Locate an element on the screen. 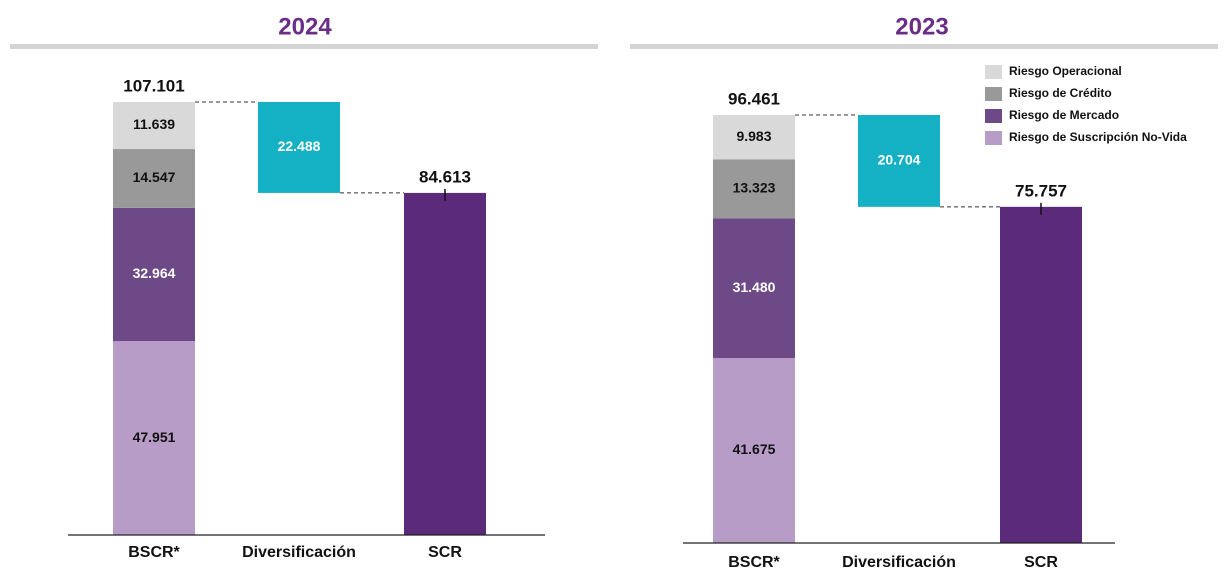 This screenshot has width=1226, height=569. segment-label: 31.480 is located at coordinates (754, 287).